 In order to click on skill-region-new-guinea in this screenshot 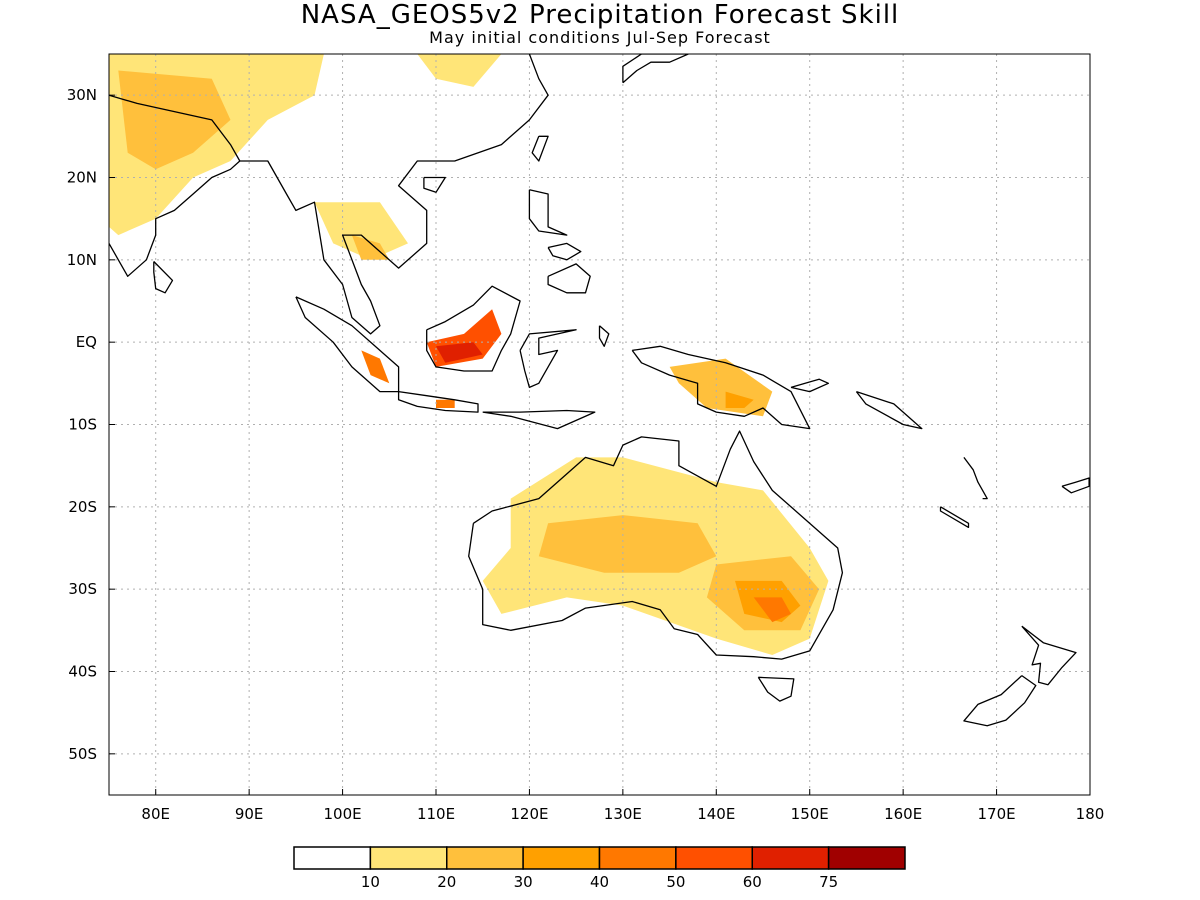, I will do `click(721, 387)`.